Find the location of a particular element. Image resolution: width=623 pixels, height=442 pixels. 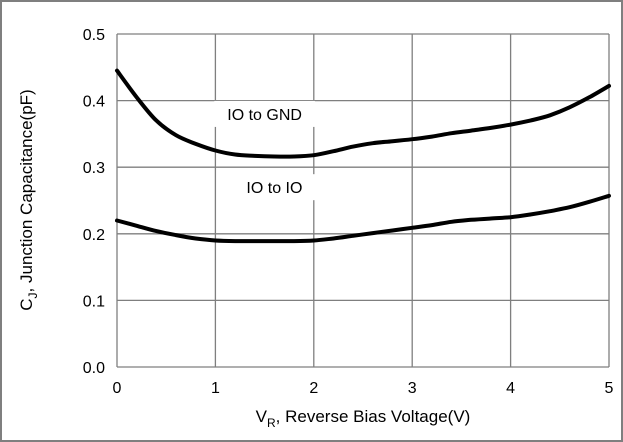

x-tick-label: 1 is located at coordinates (215, 388).